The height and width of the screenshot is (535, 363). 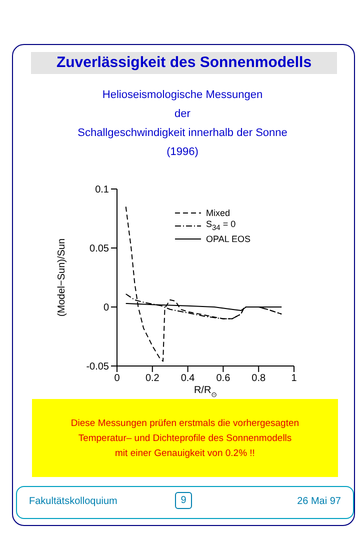 What do you see at coordinates (319, 501) in the screenshot?
I see `text: 26 Mai 97` at bounding box center [319, 501].